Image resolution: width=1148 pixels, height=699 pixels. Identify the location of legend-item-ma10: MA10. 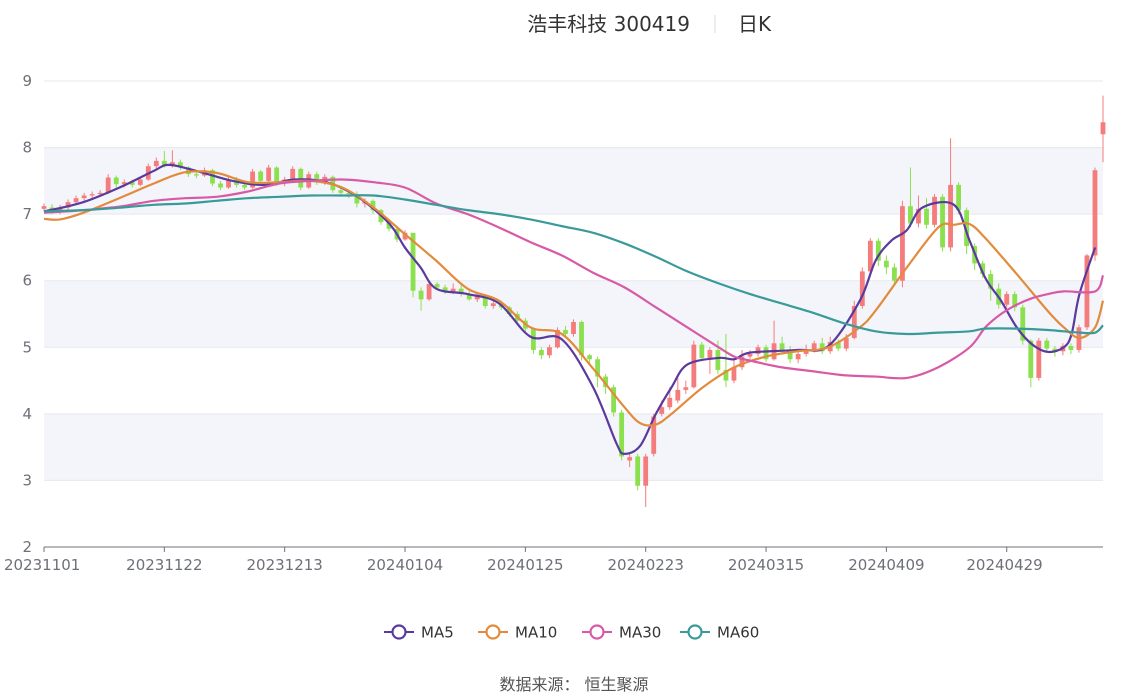
(517, 633).